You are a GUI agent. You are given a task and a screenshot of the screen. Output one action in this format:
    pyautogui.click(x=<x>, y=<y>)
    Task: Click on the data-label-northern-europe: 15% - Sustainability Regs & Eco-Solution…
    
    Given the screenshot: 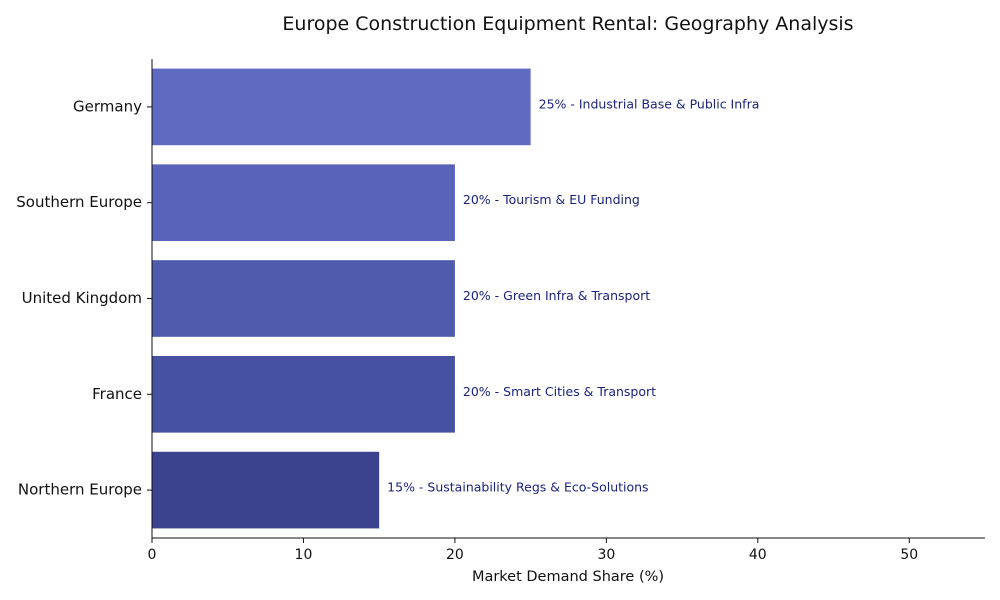 What is the action you would take?
    pyautogui.click(x=517, y=487)
    